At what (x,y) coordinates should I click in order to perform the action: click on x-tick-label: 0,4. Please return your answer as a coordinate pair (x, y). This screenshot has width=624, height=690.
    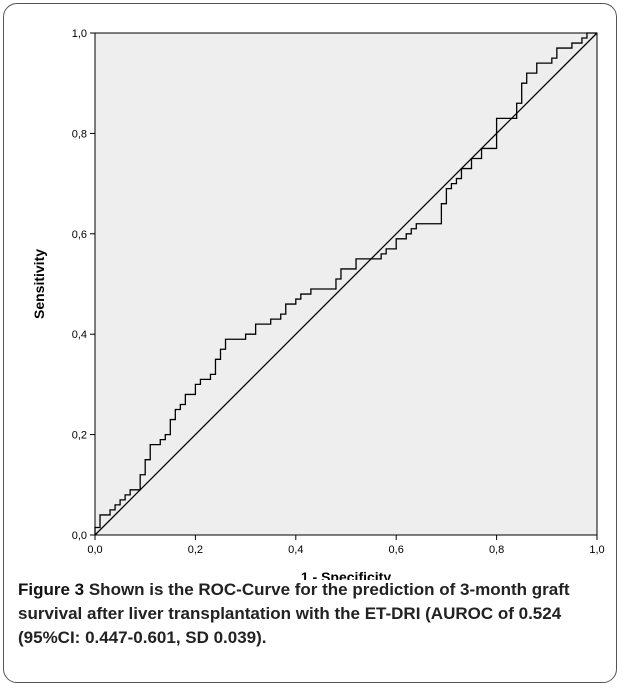
    Looking at the image, I should click on (295, 550).